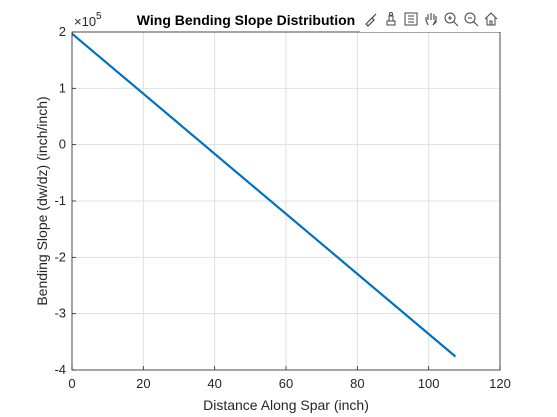 Image resolution: width=557 pixels, height=417 pixels. What do you see at coordinates (286, 405) in the screenshot?
I see `x-axis-label: Distance Along Spar (inch)` at bounding box center [286, 405].